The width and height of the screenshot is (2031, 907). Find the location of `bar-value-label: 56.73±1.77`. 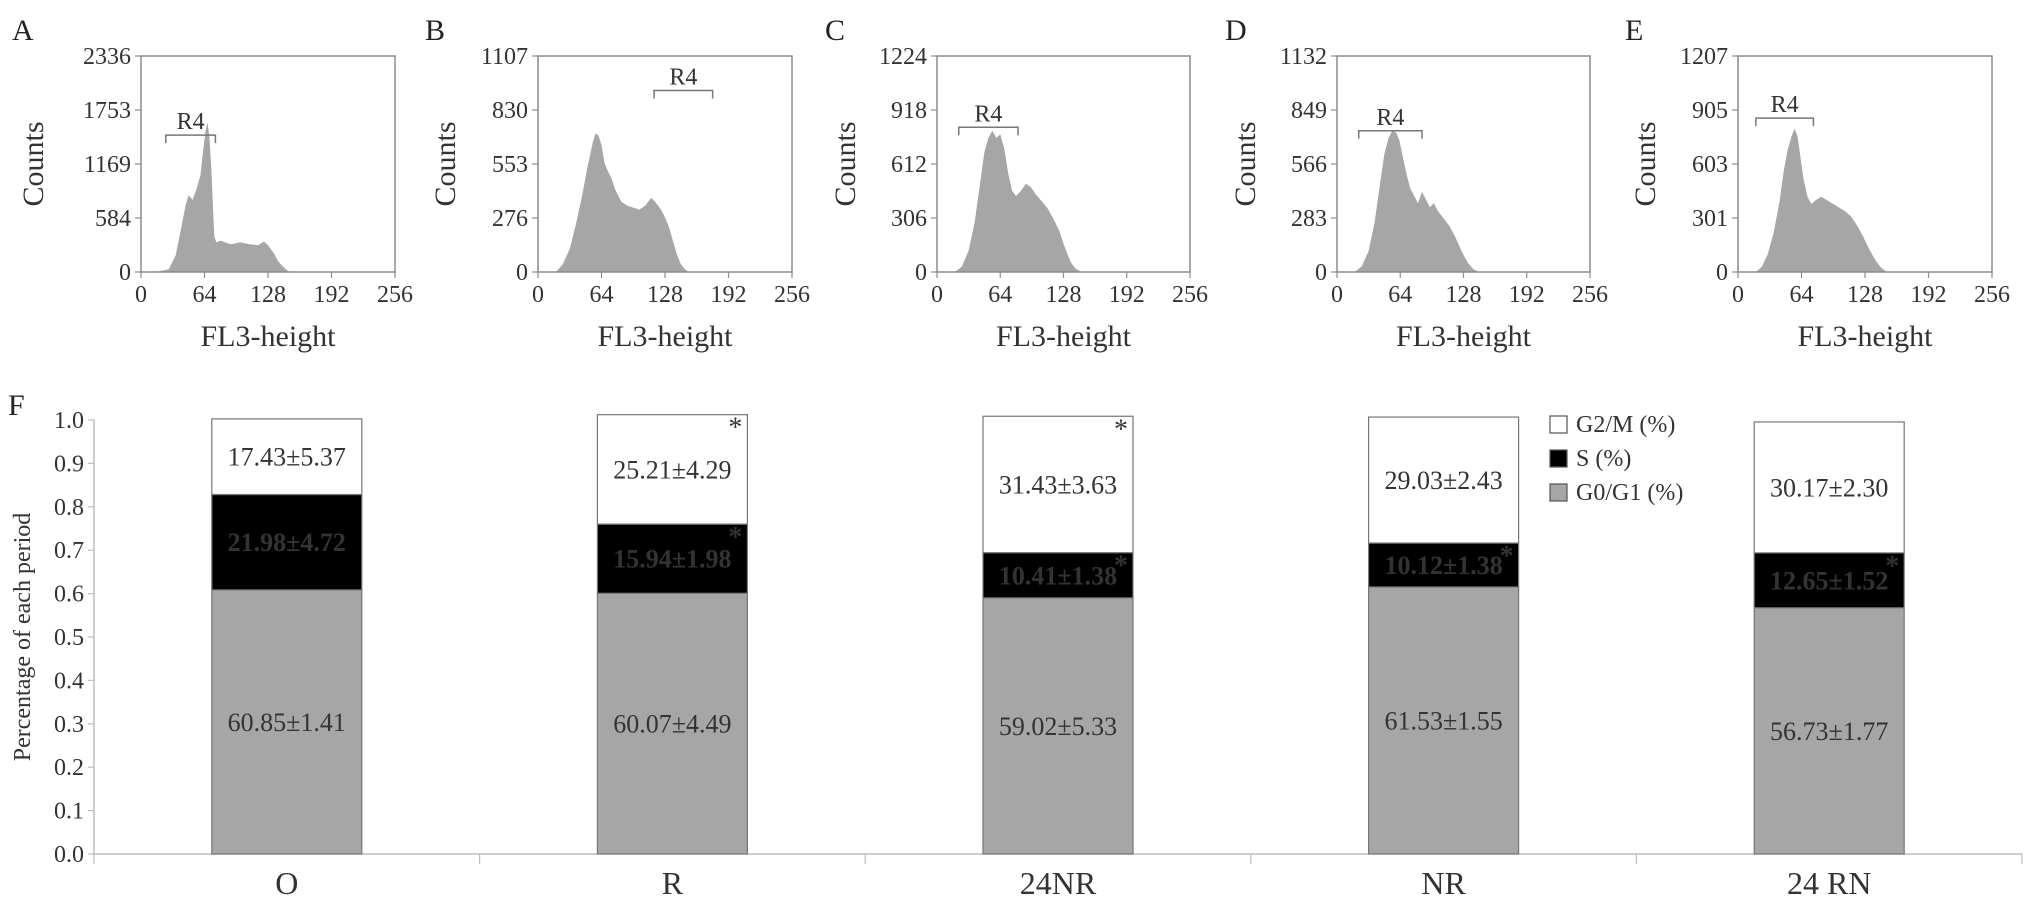

bar-value-label: 56.73±1.77 is located at coordinates (1829, 731).